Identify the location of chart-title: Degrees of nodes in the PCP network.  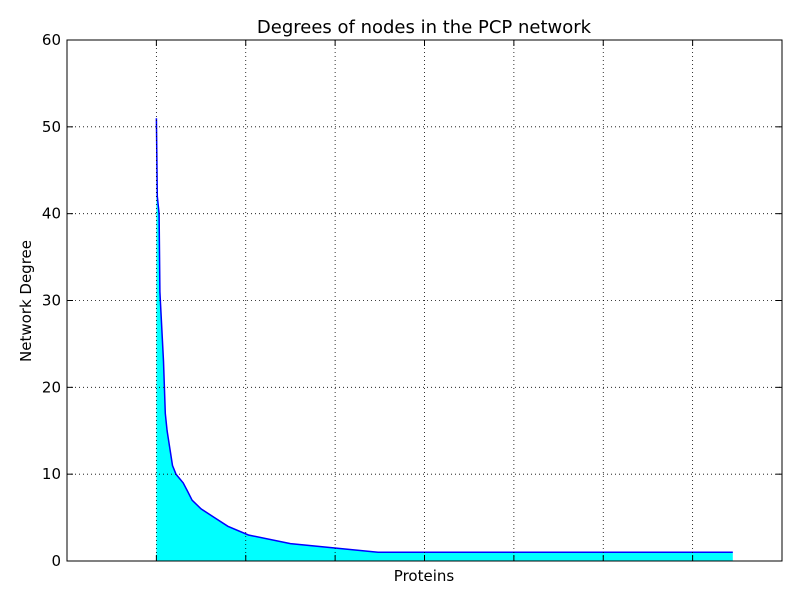
(424, 27).